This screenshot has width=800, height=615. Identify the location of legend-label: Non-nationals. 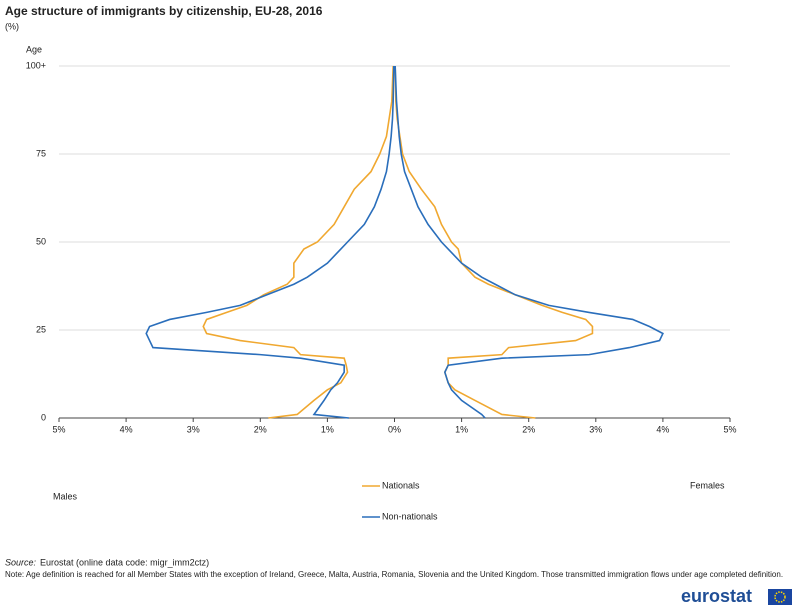
(410, 516).